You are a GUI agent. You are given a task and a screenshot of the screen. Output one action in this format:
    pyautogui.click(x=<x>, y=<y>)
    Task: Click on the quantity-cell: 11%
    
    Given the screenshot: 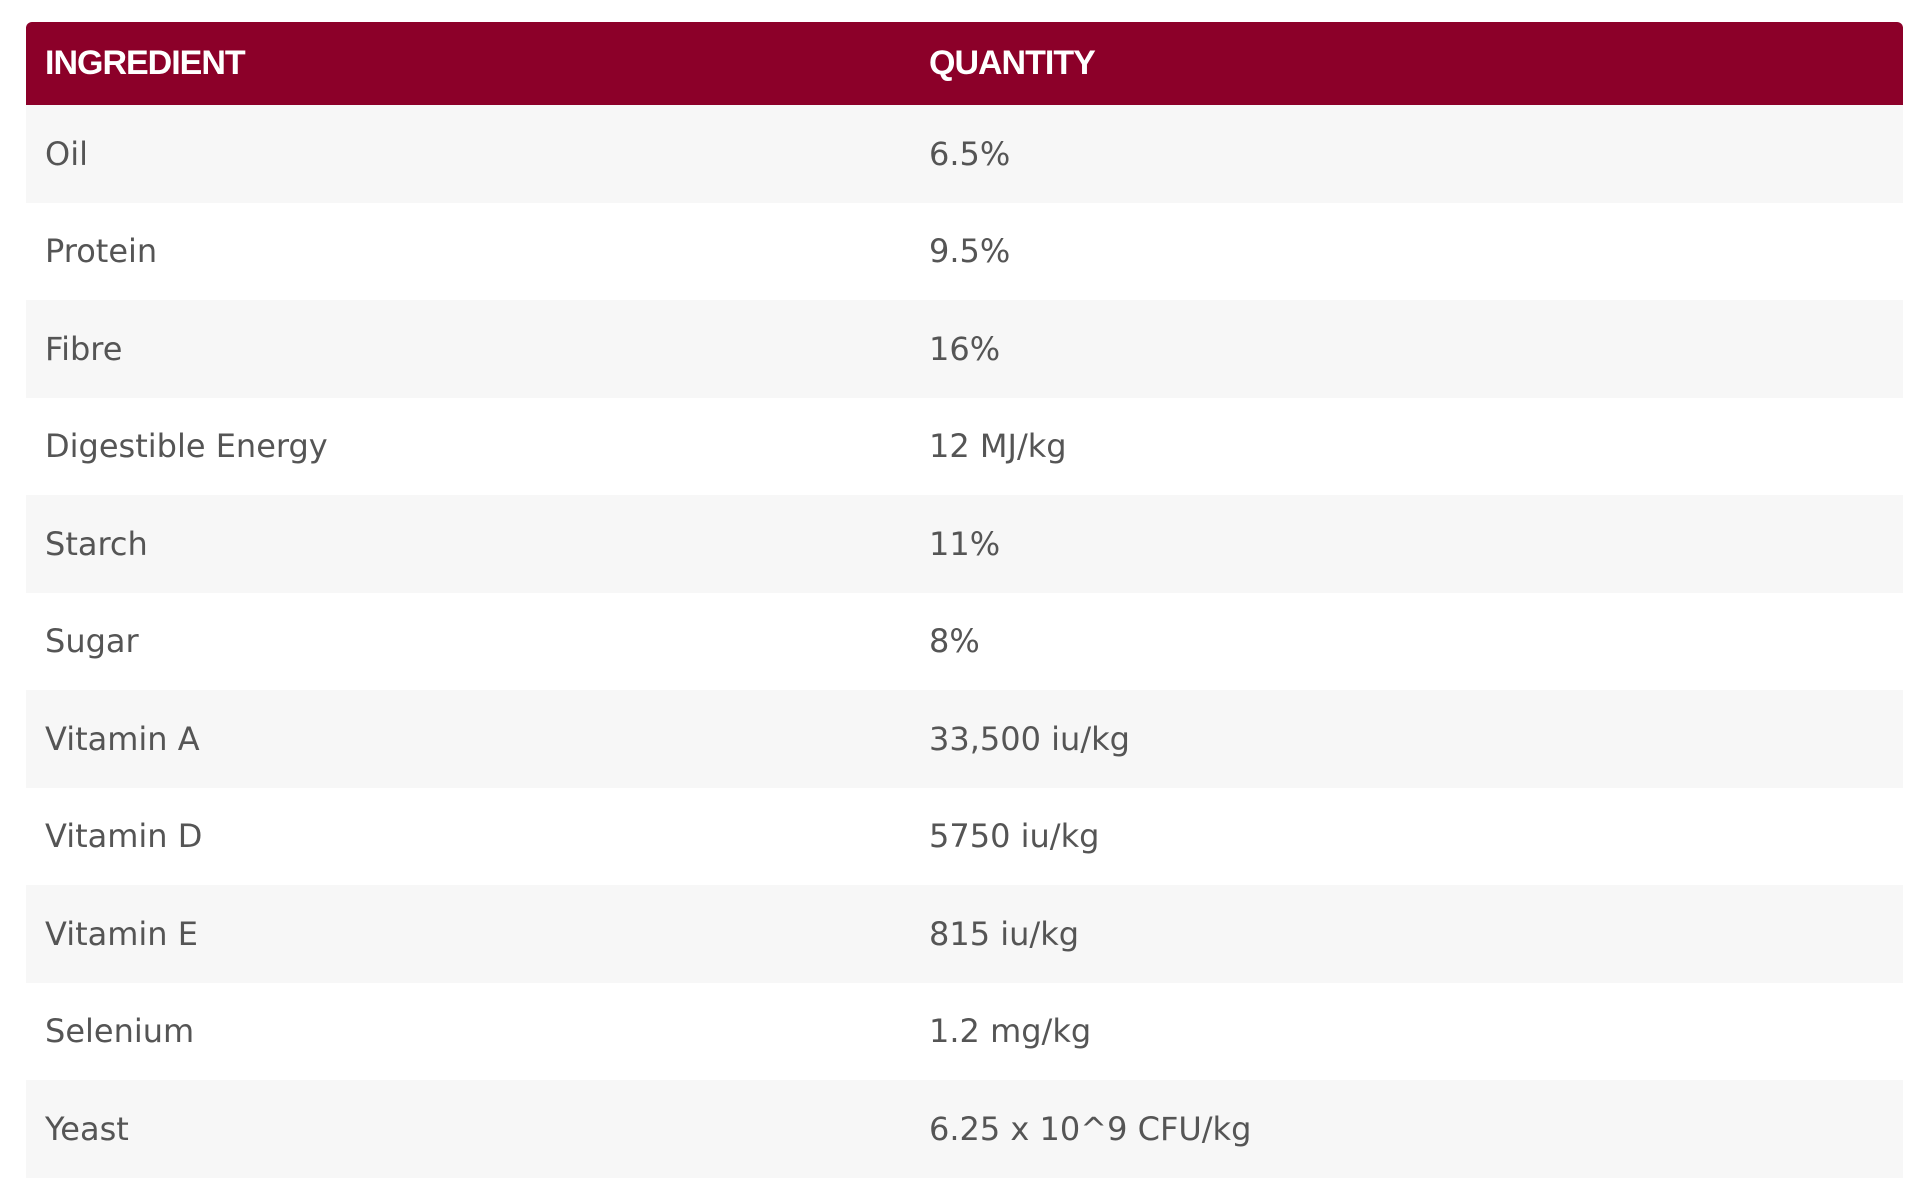 What is the action you would take?
    pyautogui.click(x=1406, y=544)
    